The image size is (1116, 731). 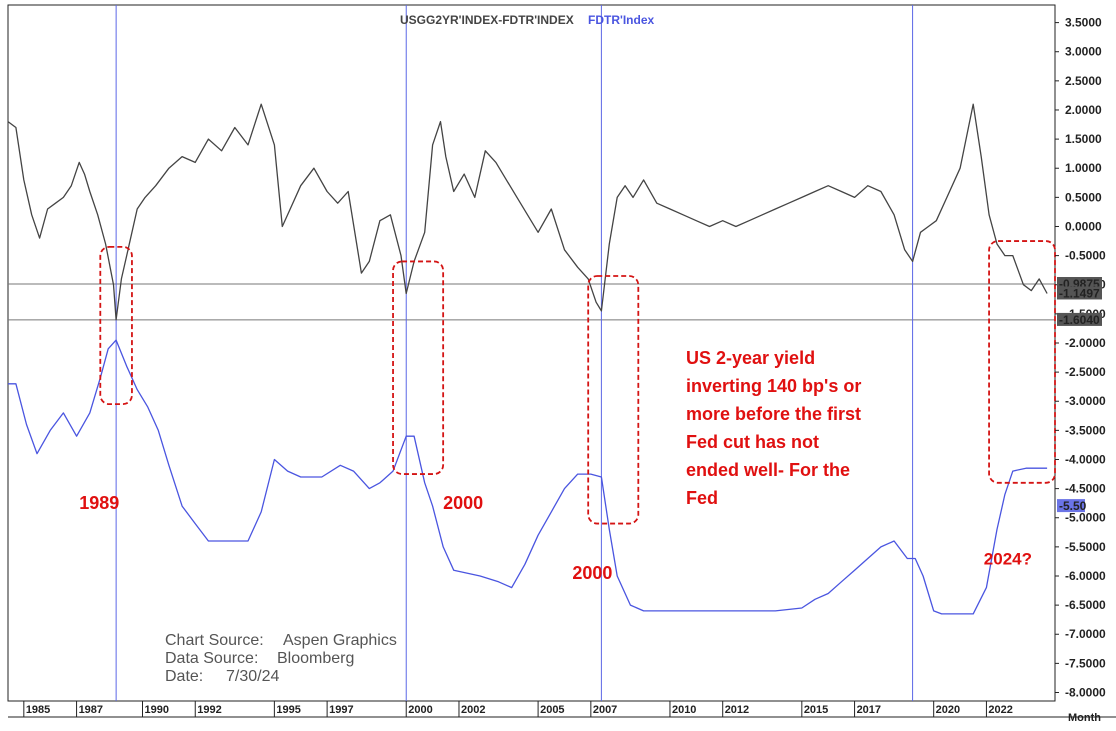 What do you see at coordinates (592, 573) in the screenshot?
I see `label-2000b: 2000` at bounding box center [592, 573].